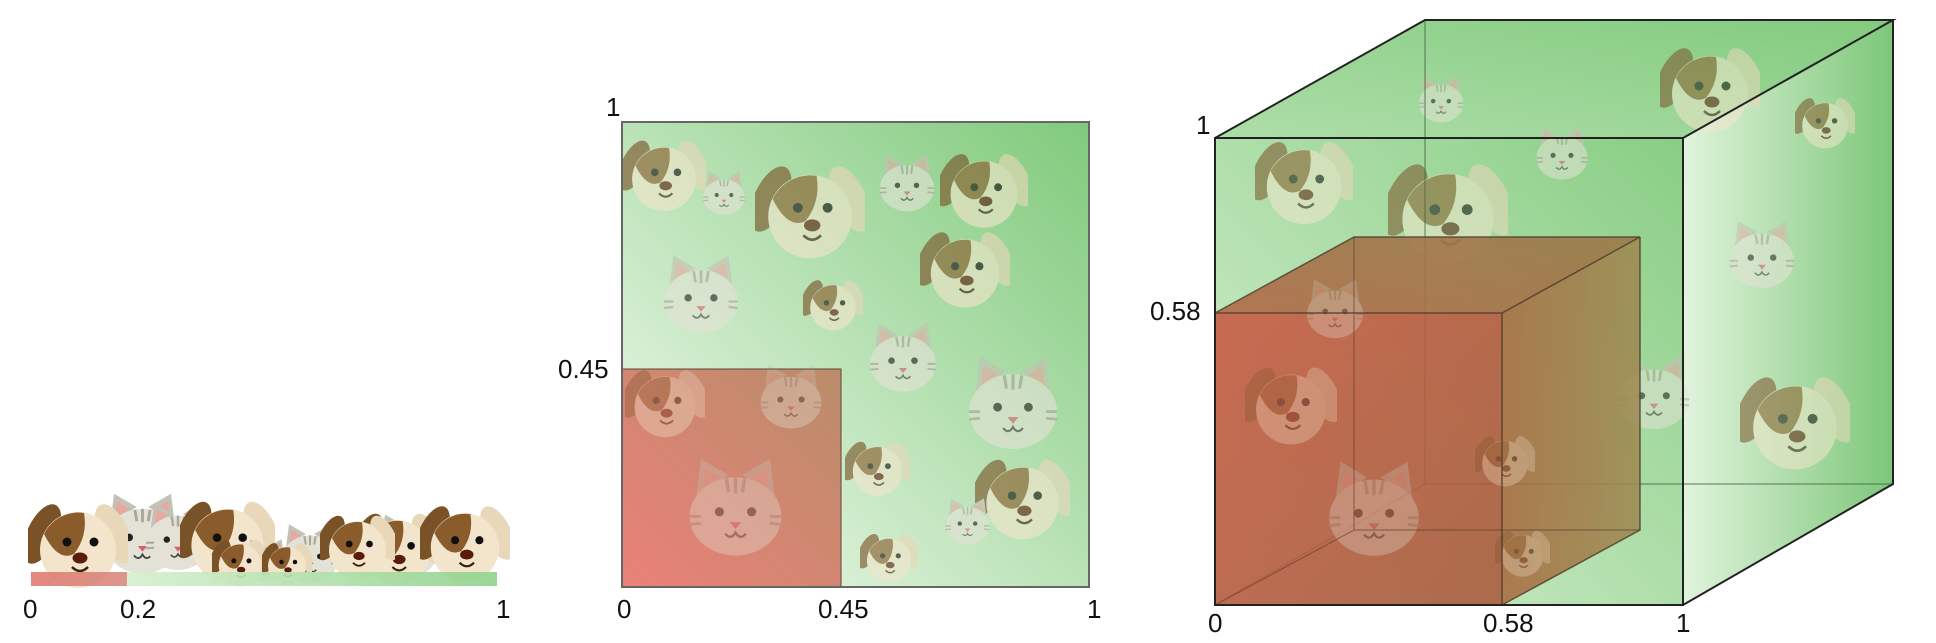 This screenshot has height=643, width=1936. I want to click on cube-x-label-one: 1, so click(1683, 623).